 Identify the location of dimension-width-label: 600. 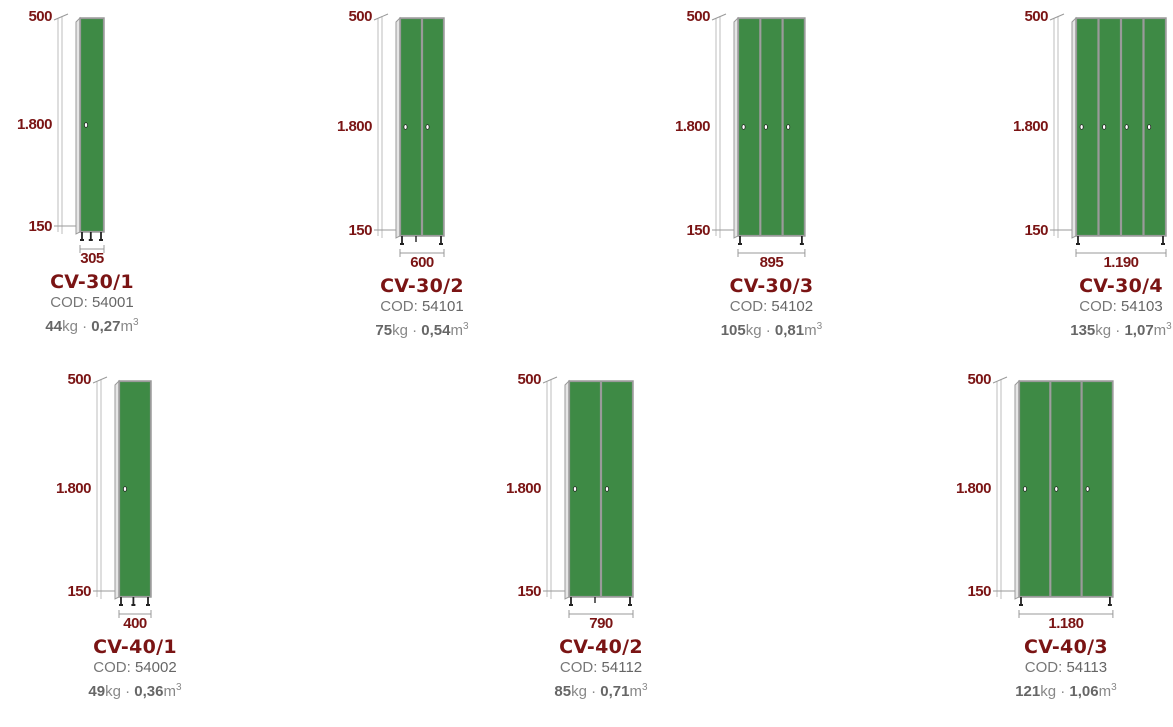
(422, 262).